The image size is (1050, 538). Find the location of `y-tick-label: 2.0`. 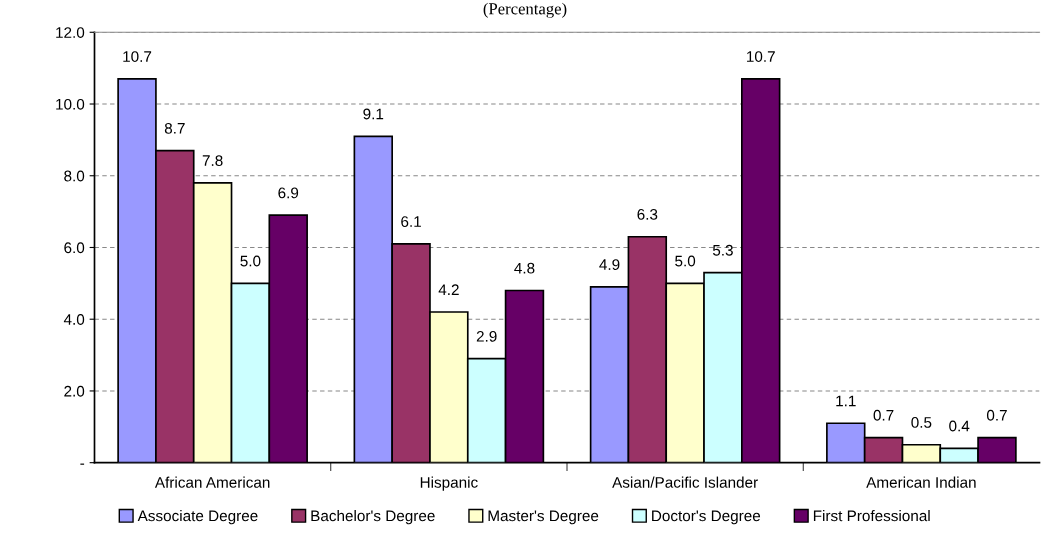

y-tick-label: 2.0 is located at coordinates (74, 391).